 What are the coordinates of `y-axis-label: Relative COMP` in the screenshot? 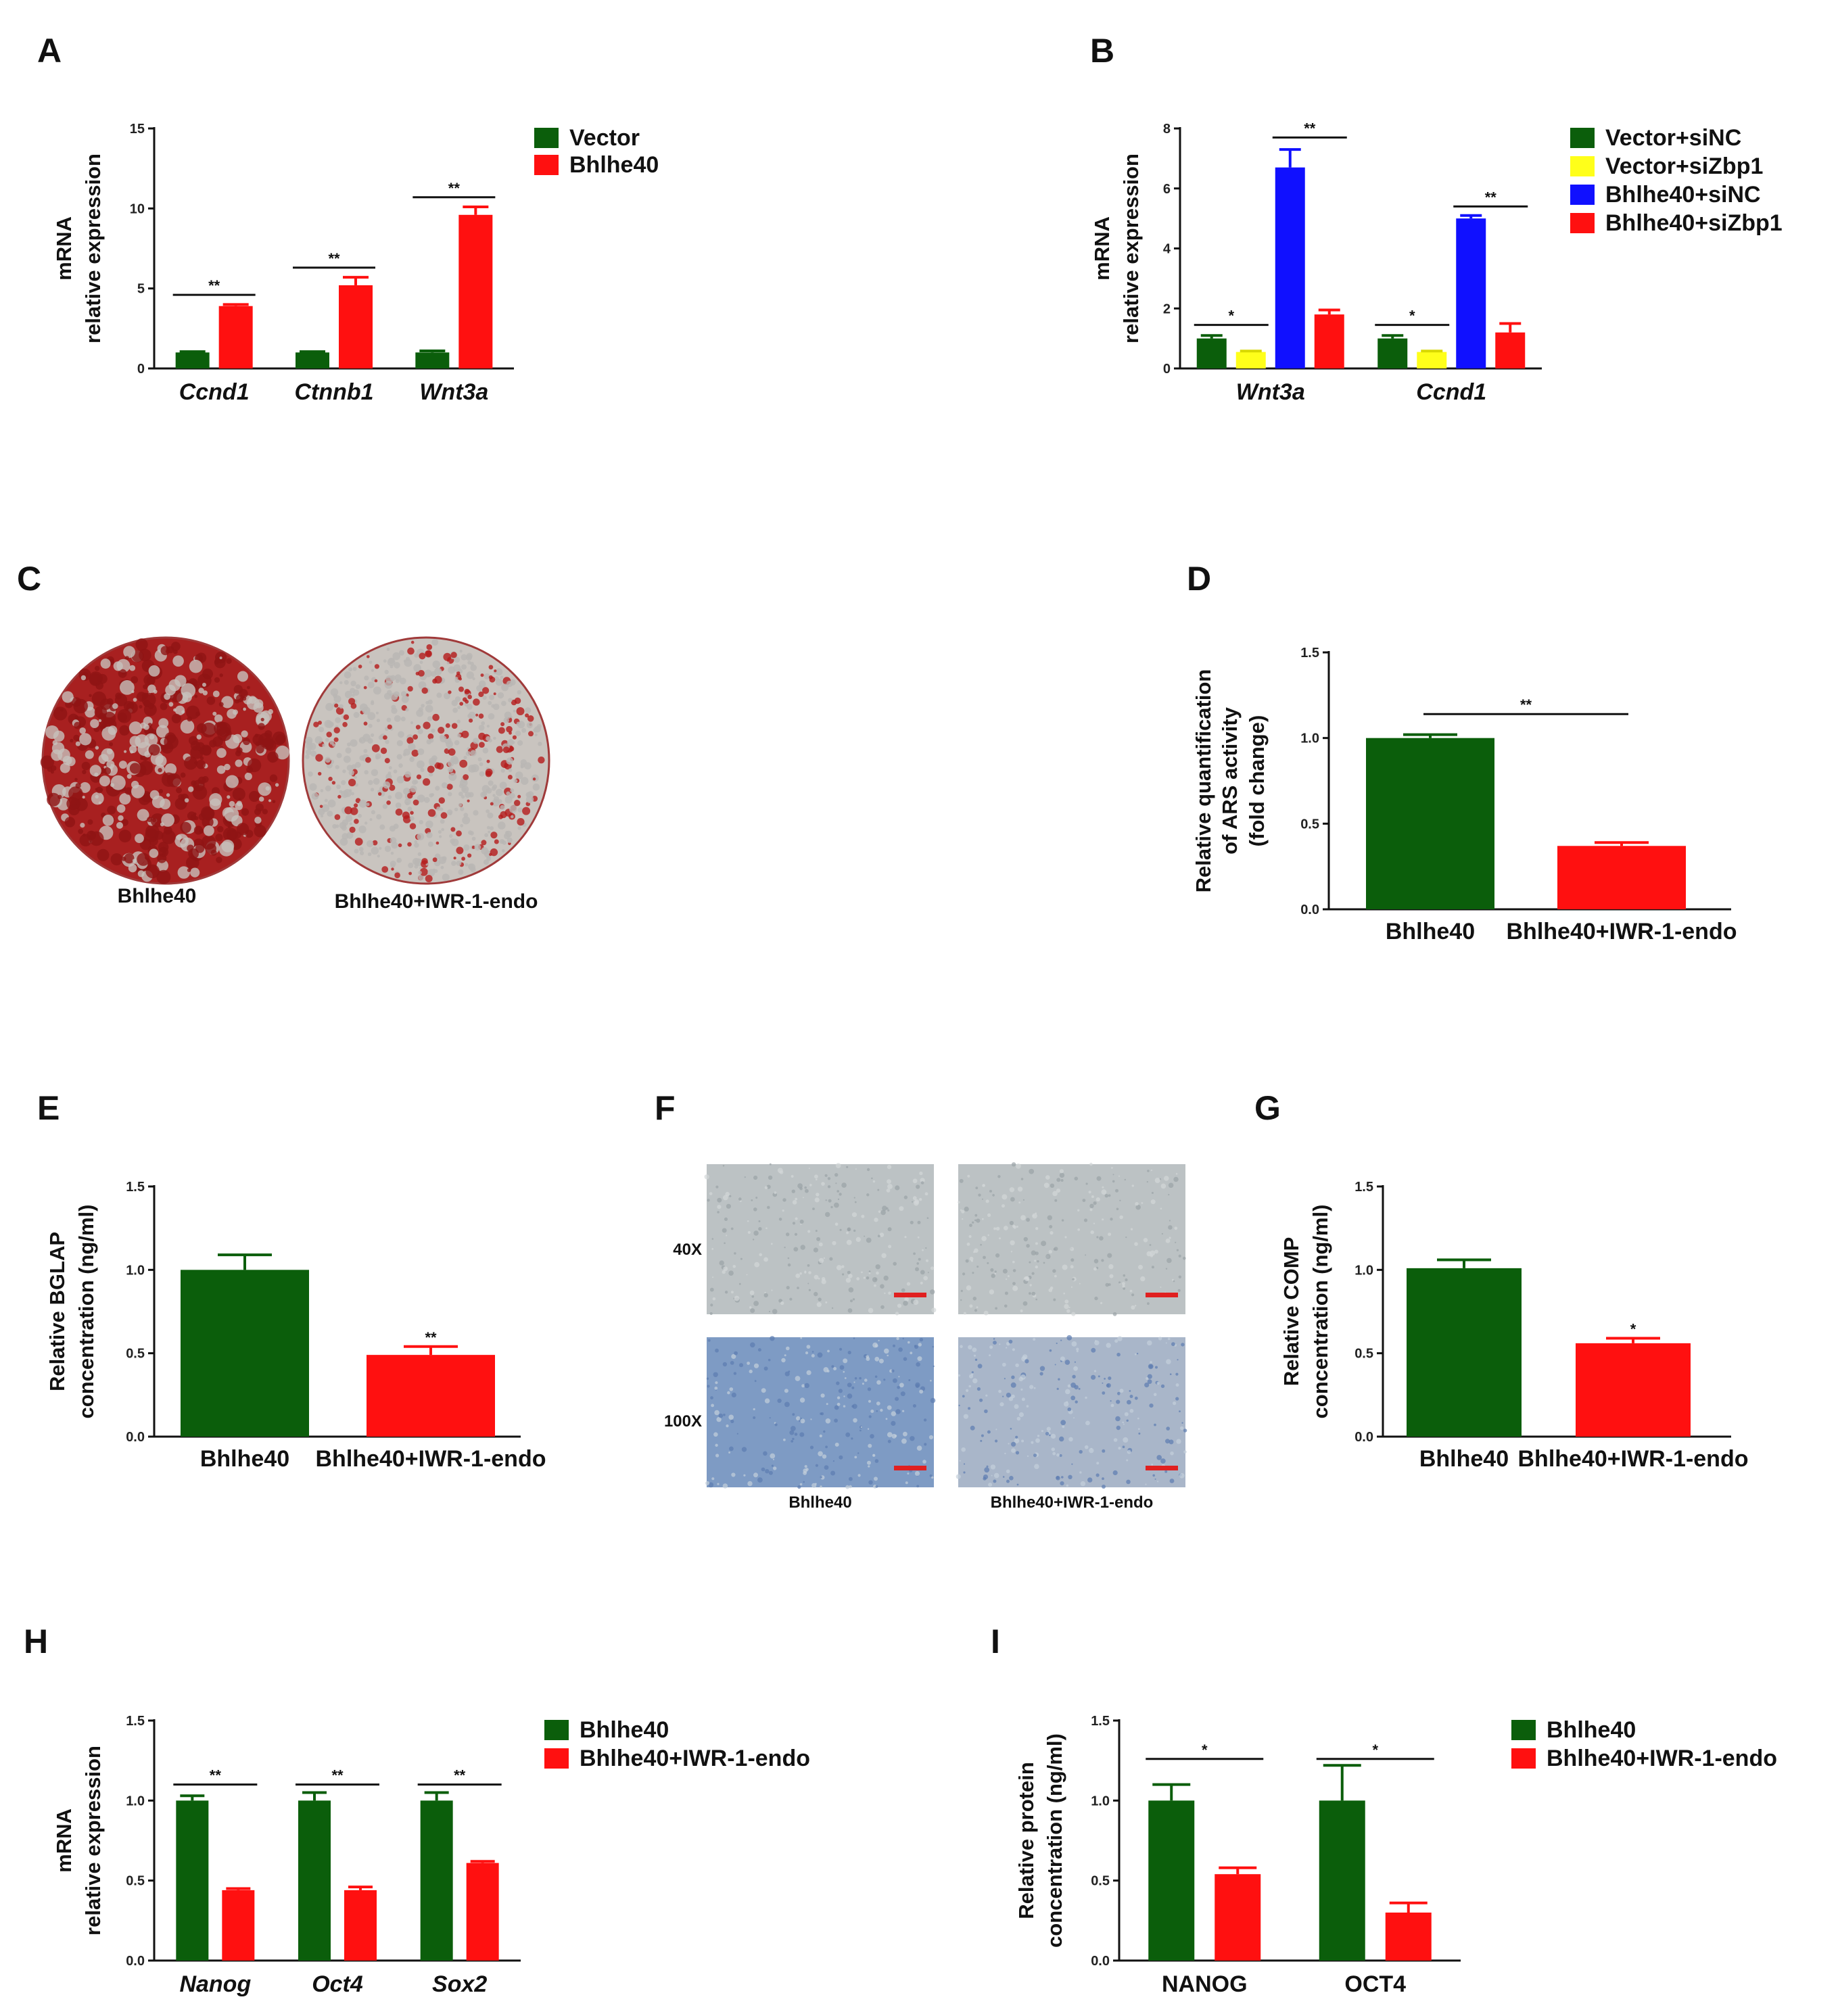 It's located at (1291, 1312).